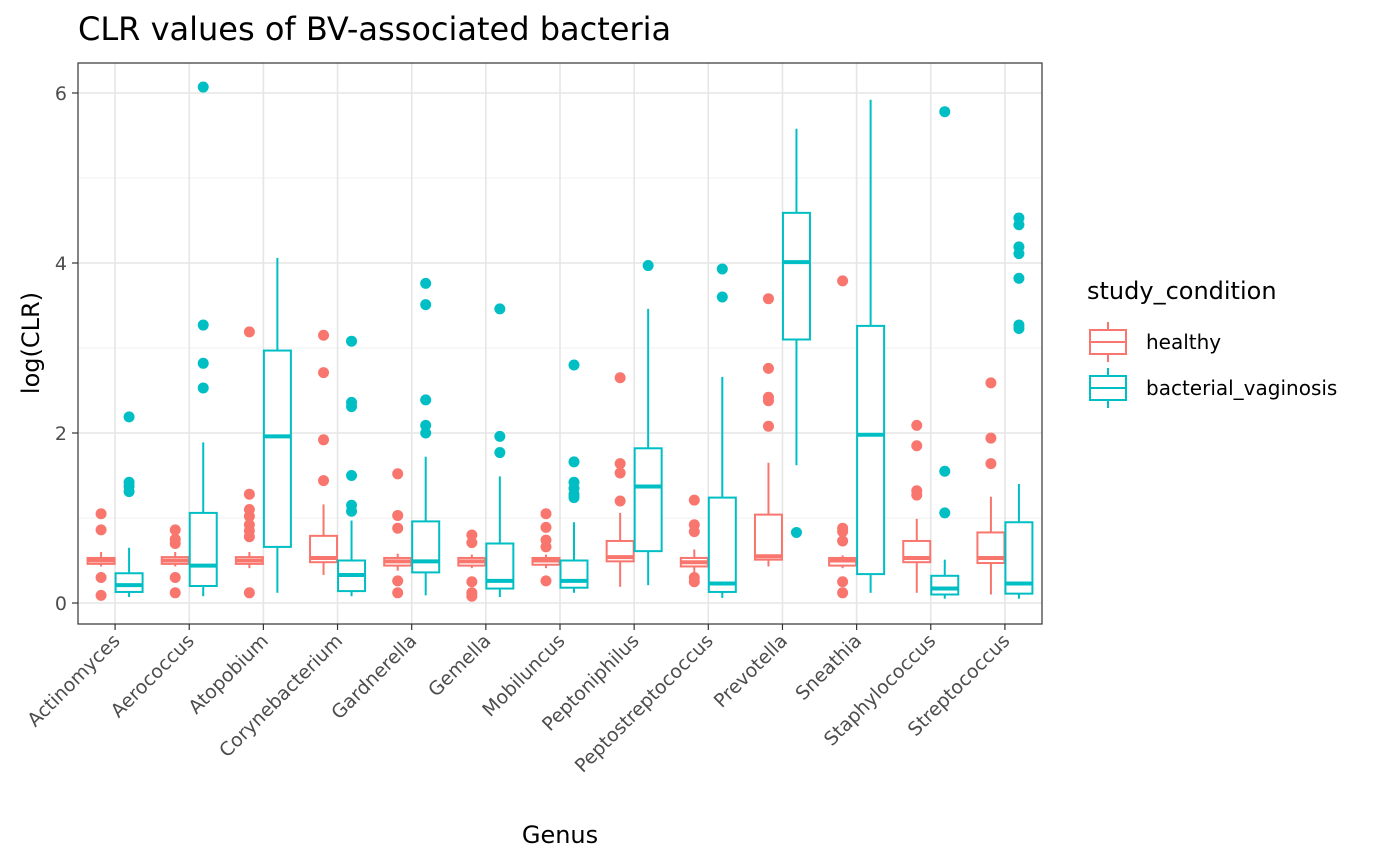 This screenshot has width=1400, height=865. I want to click on y-tick-label: 6, so click(61, 94).